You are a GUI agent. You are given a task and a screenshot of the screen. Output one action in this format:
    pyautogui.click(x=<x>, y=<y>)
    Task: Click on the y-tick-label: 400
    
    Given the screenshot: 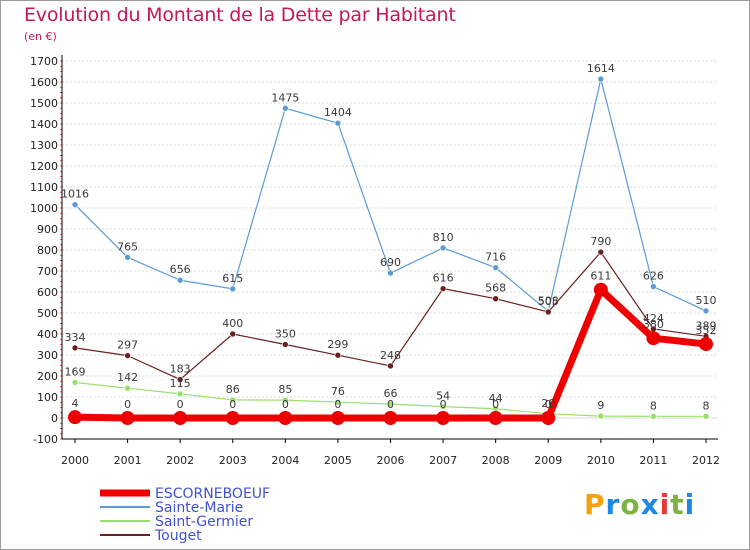 What is the action you would take?
    pyautogui.click(x=47, y=334)
    